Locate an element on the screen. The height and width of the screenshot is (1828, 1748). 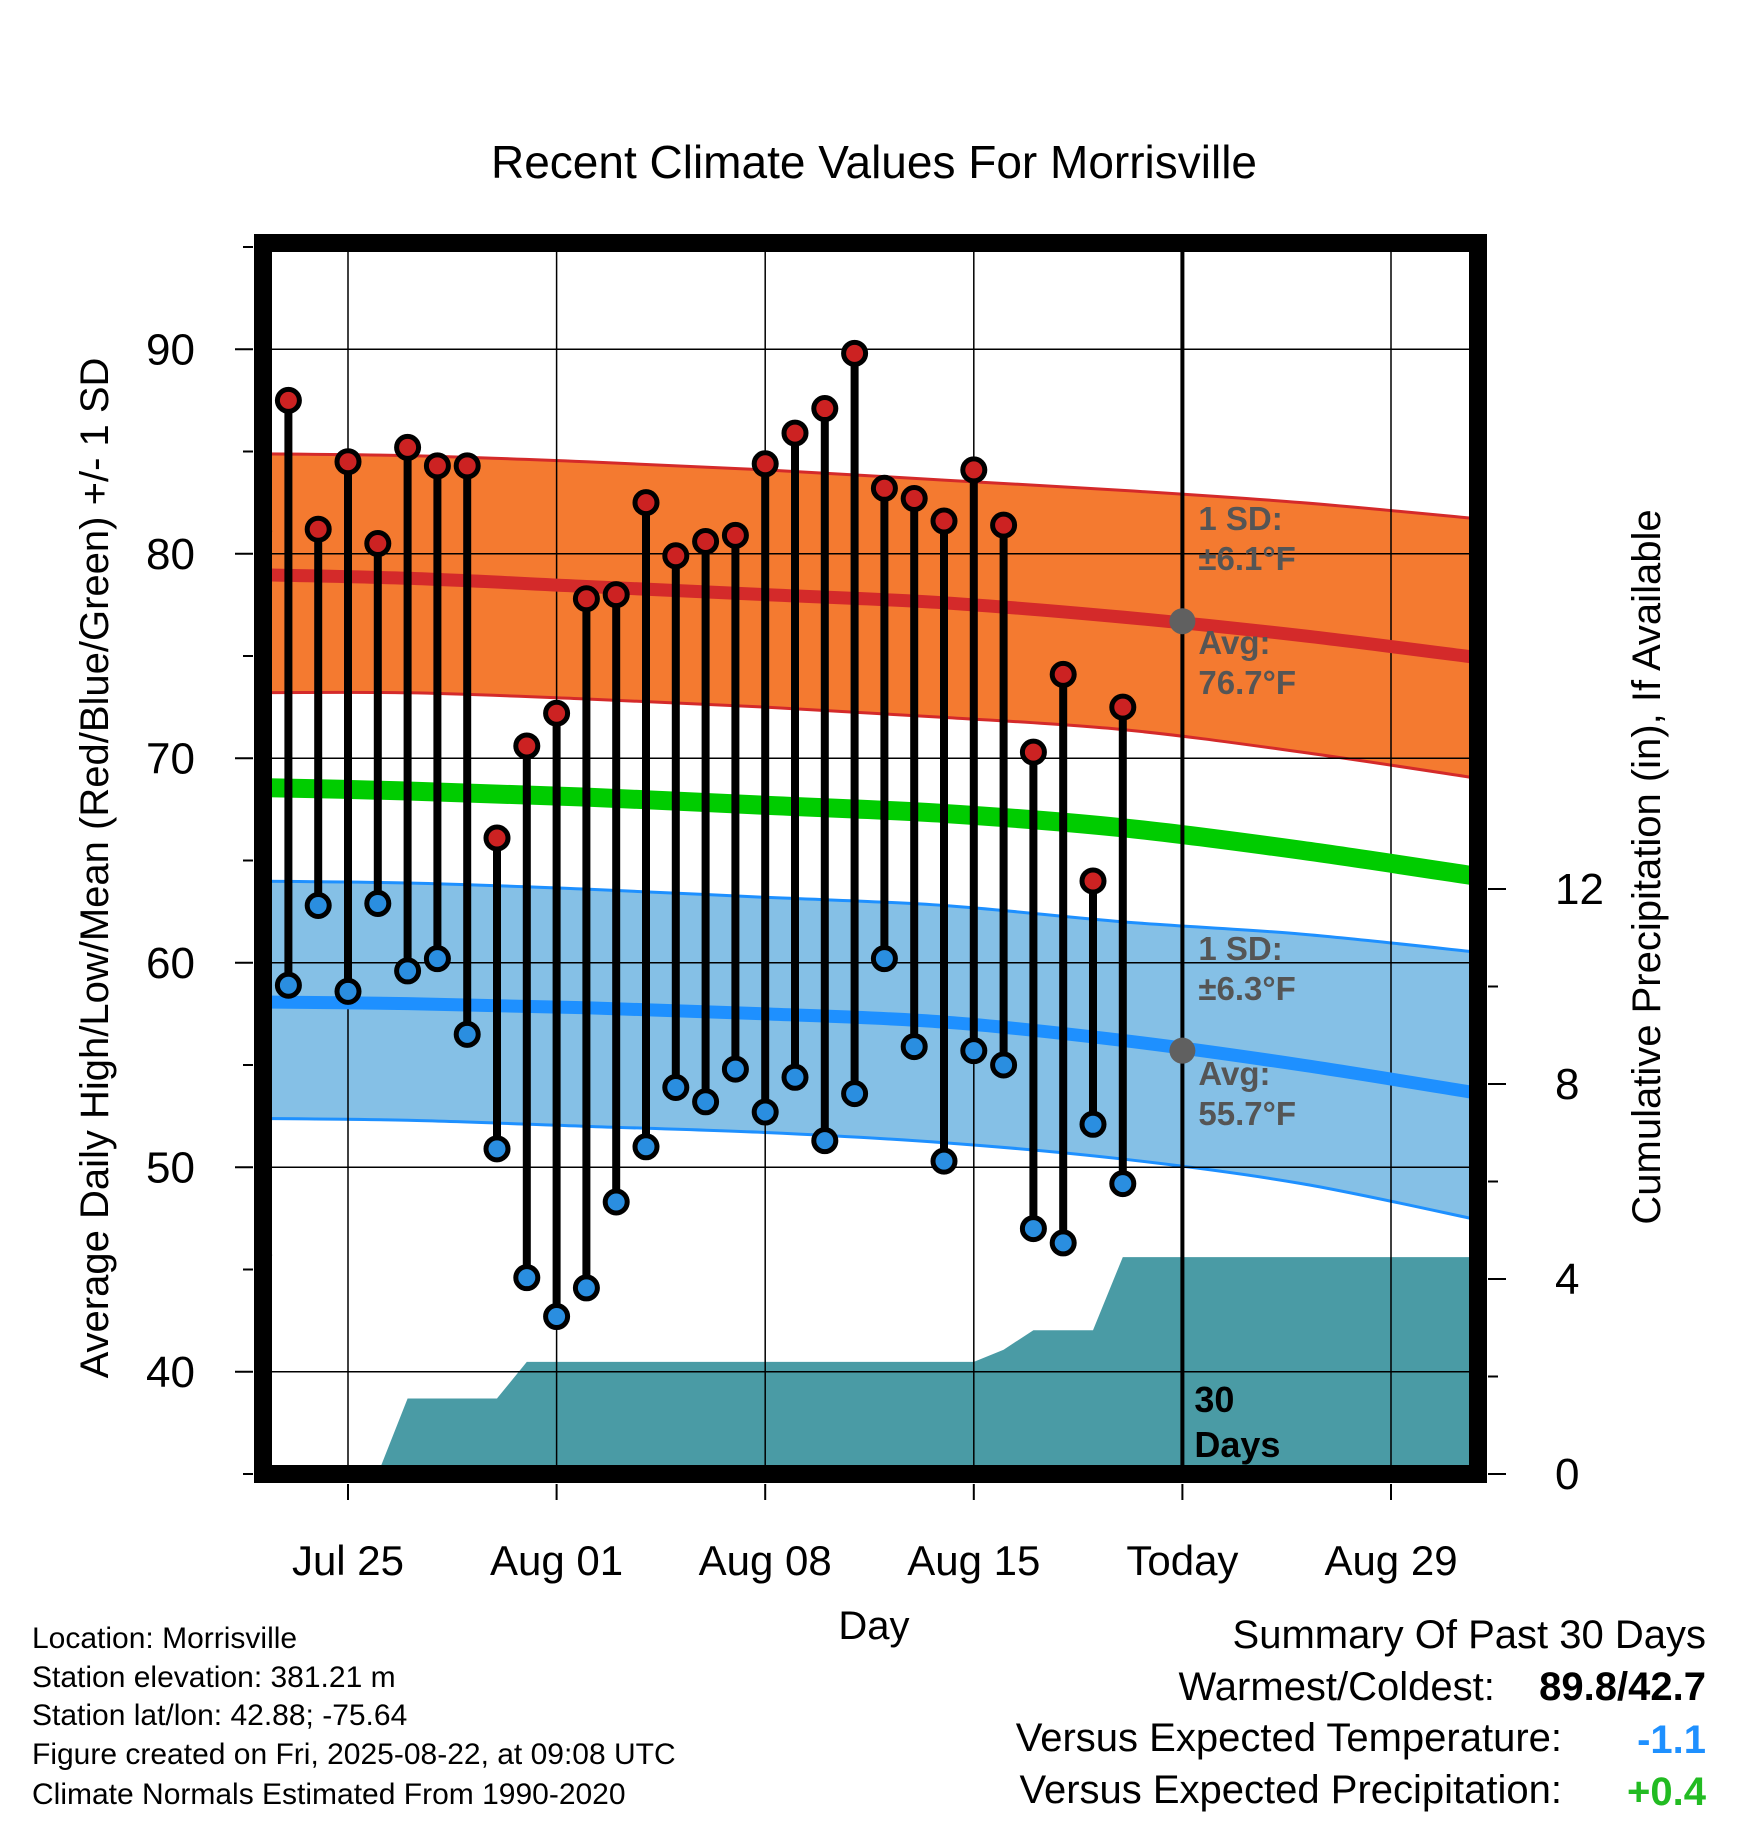
chart-title: Recent Climate Values For Morrisville is located at coordinates (874, 162).